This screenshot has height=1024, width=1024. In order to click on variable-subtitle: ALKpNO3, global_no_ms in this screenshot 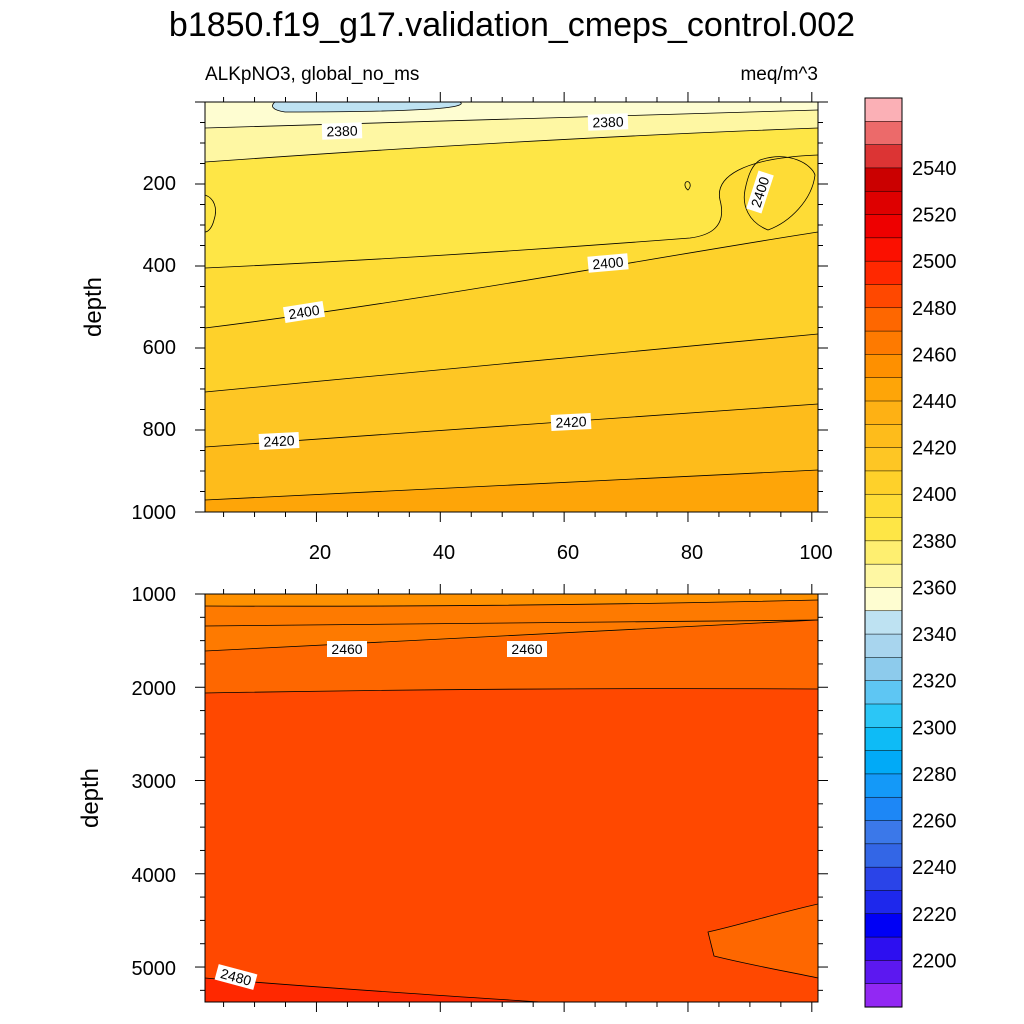, I will do `click(312, 74)`.